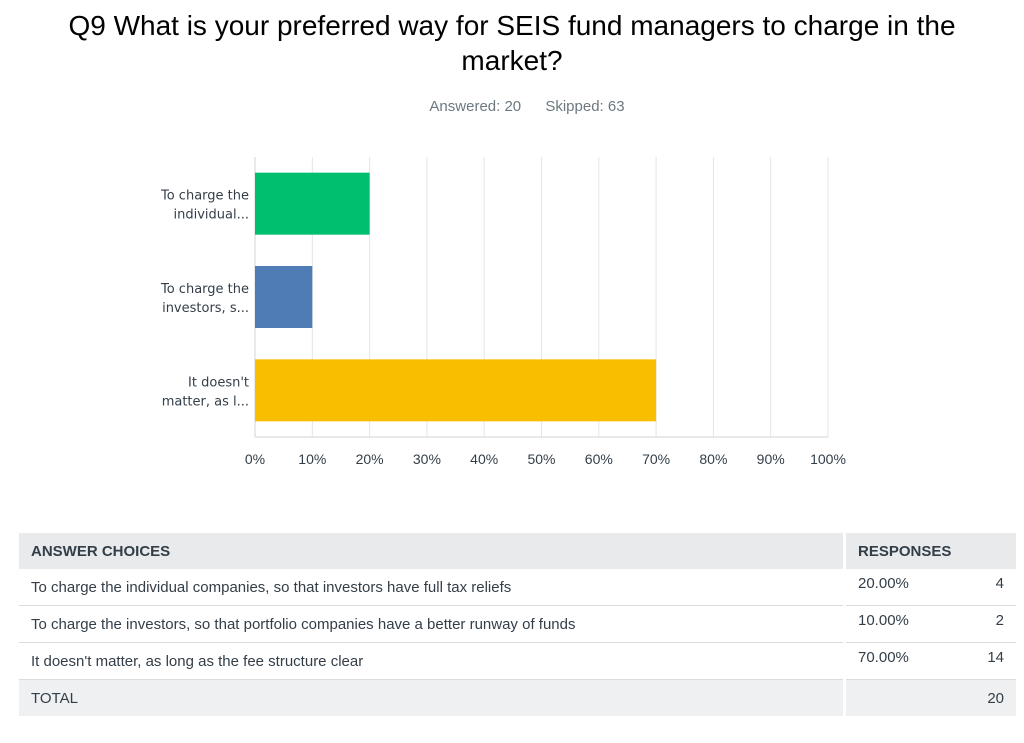  What do you see at coordinates (585, 106) in the screenshot?
I see `skipped-count: Skipped: 63` at bounding box center [585, 106].